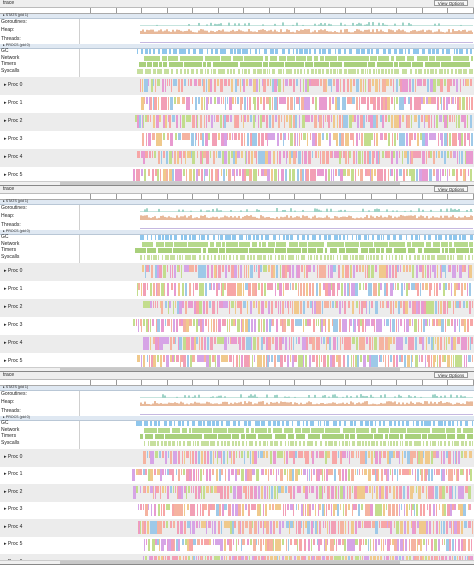 The height and width of the screenshot is (565, 474). What do you see at coordinates (451, 375) in the screenshot?
I see `view-options-button: View Options` at bounding box center [451, 375].